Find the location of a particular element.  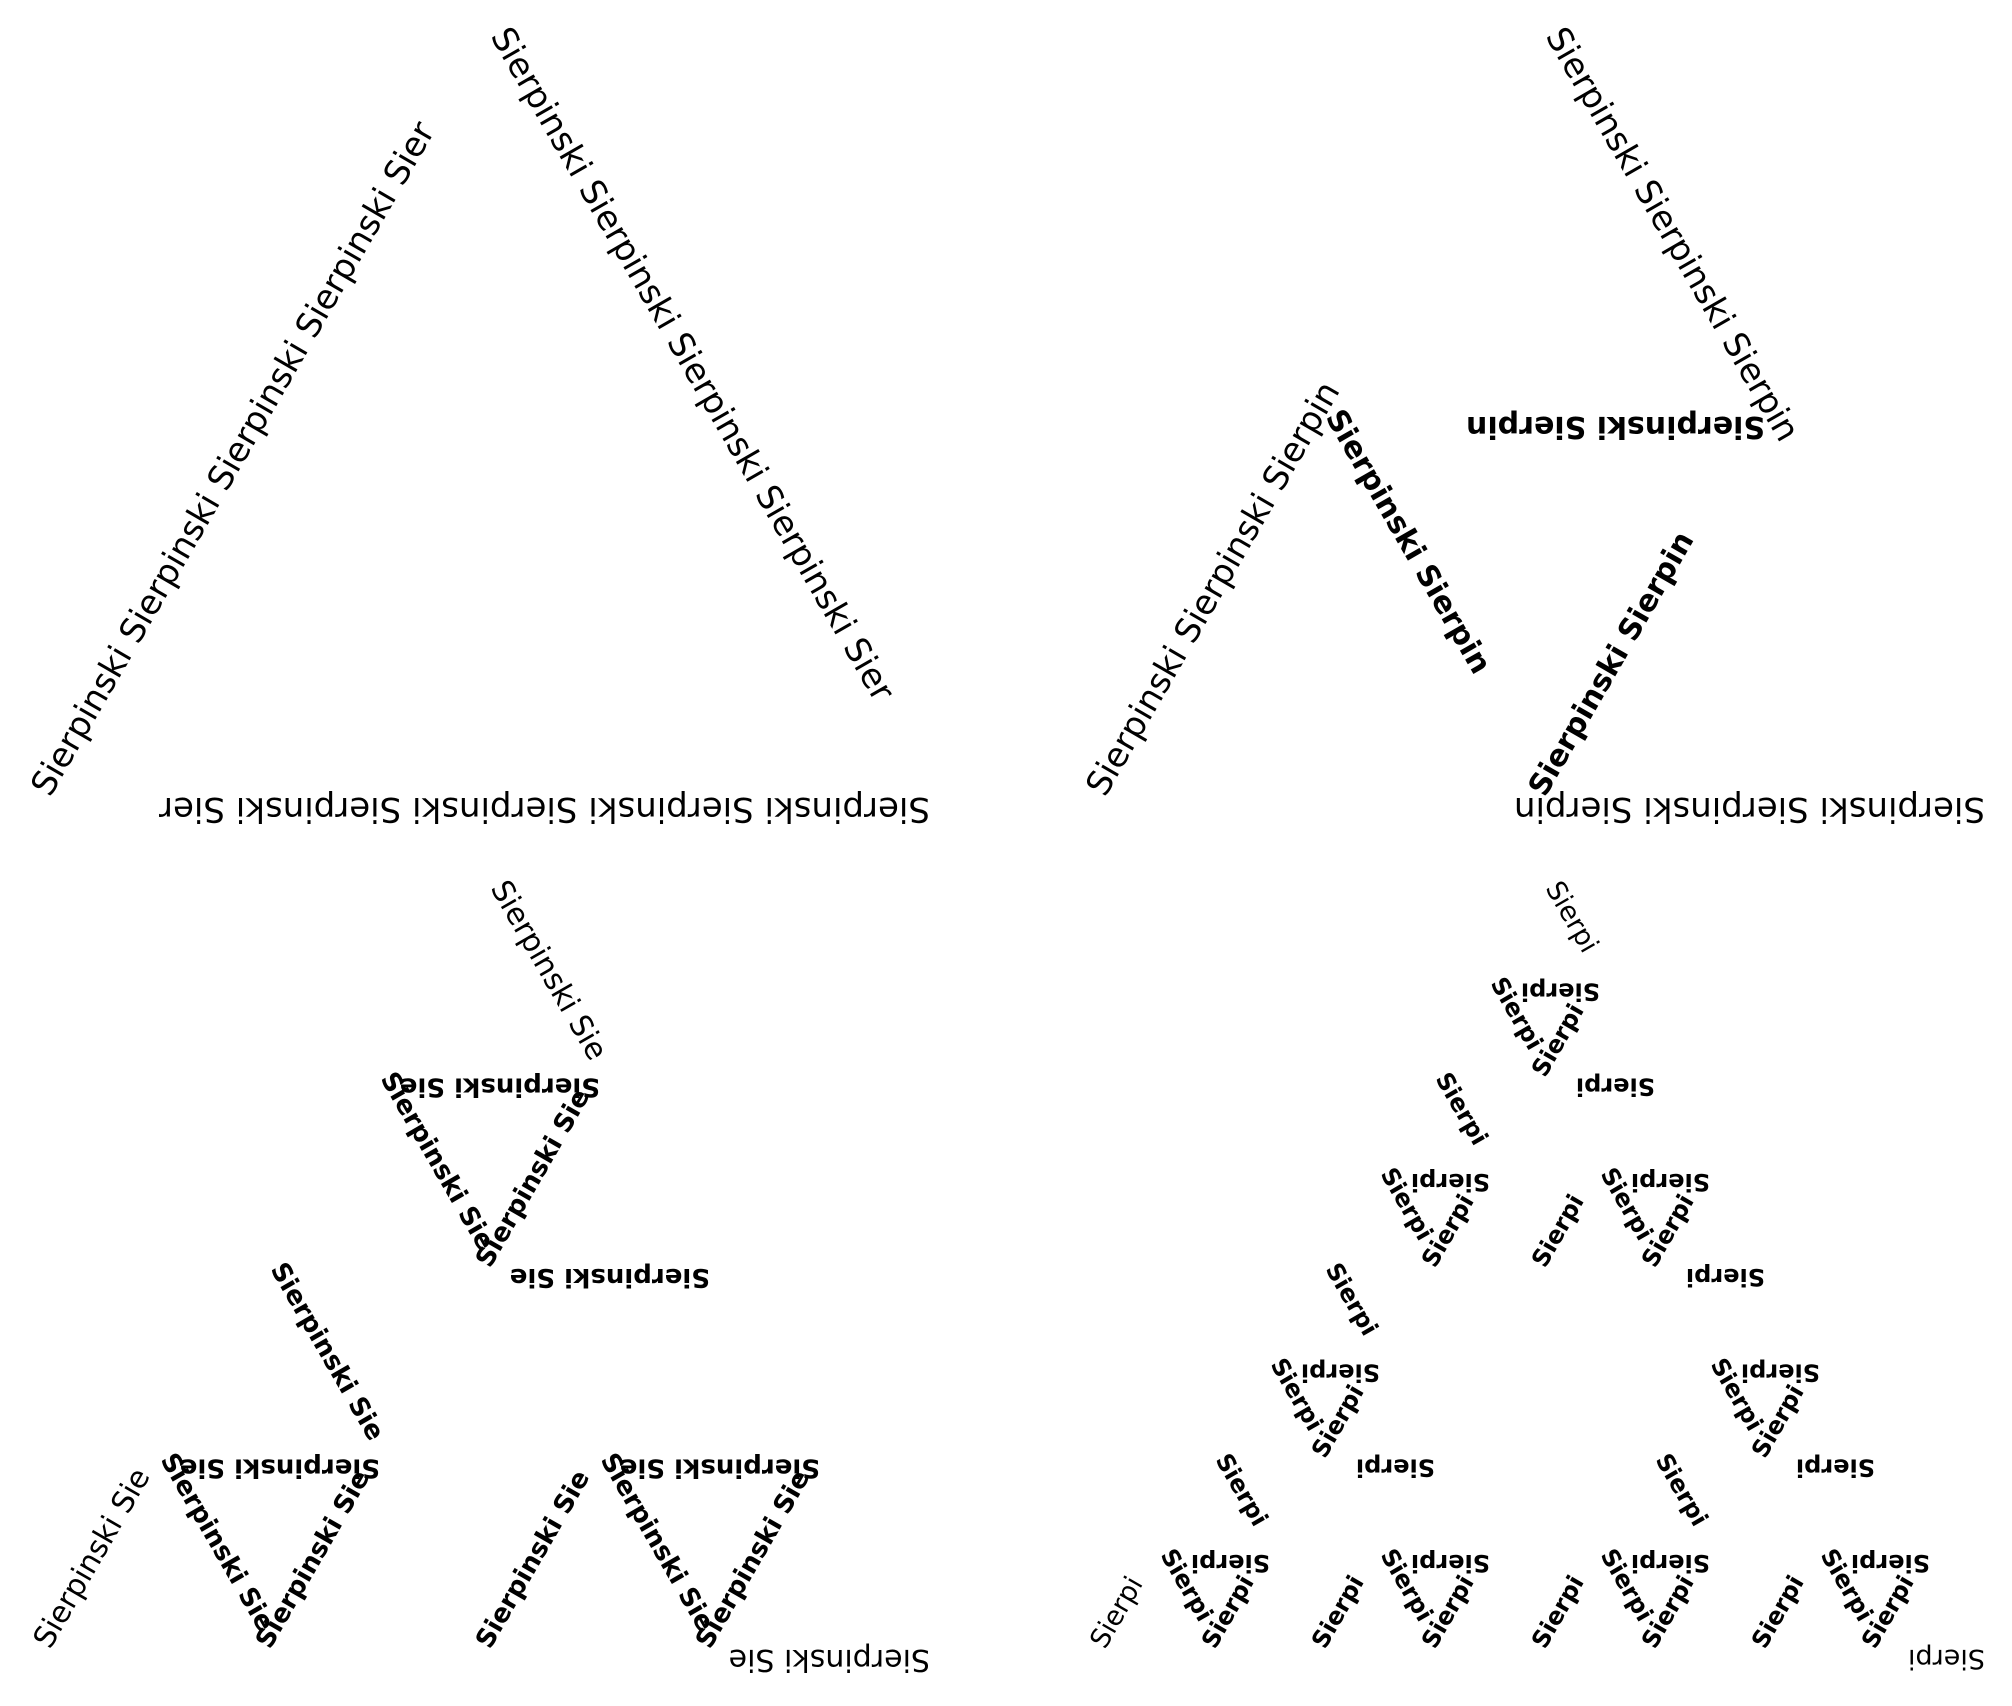

outer-edge-right: Sierpinski Sie is located at coordinates (548, 971).